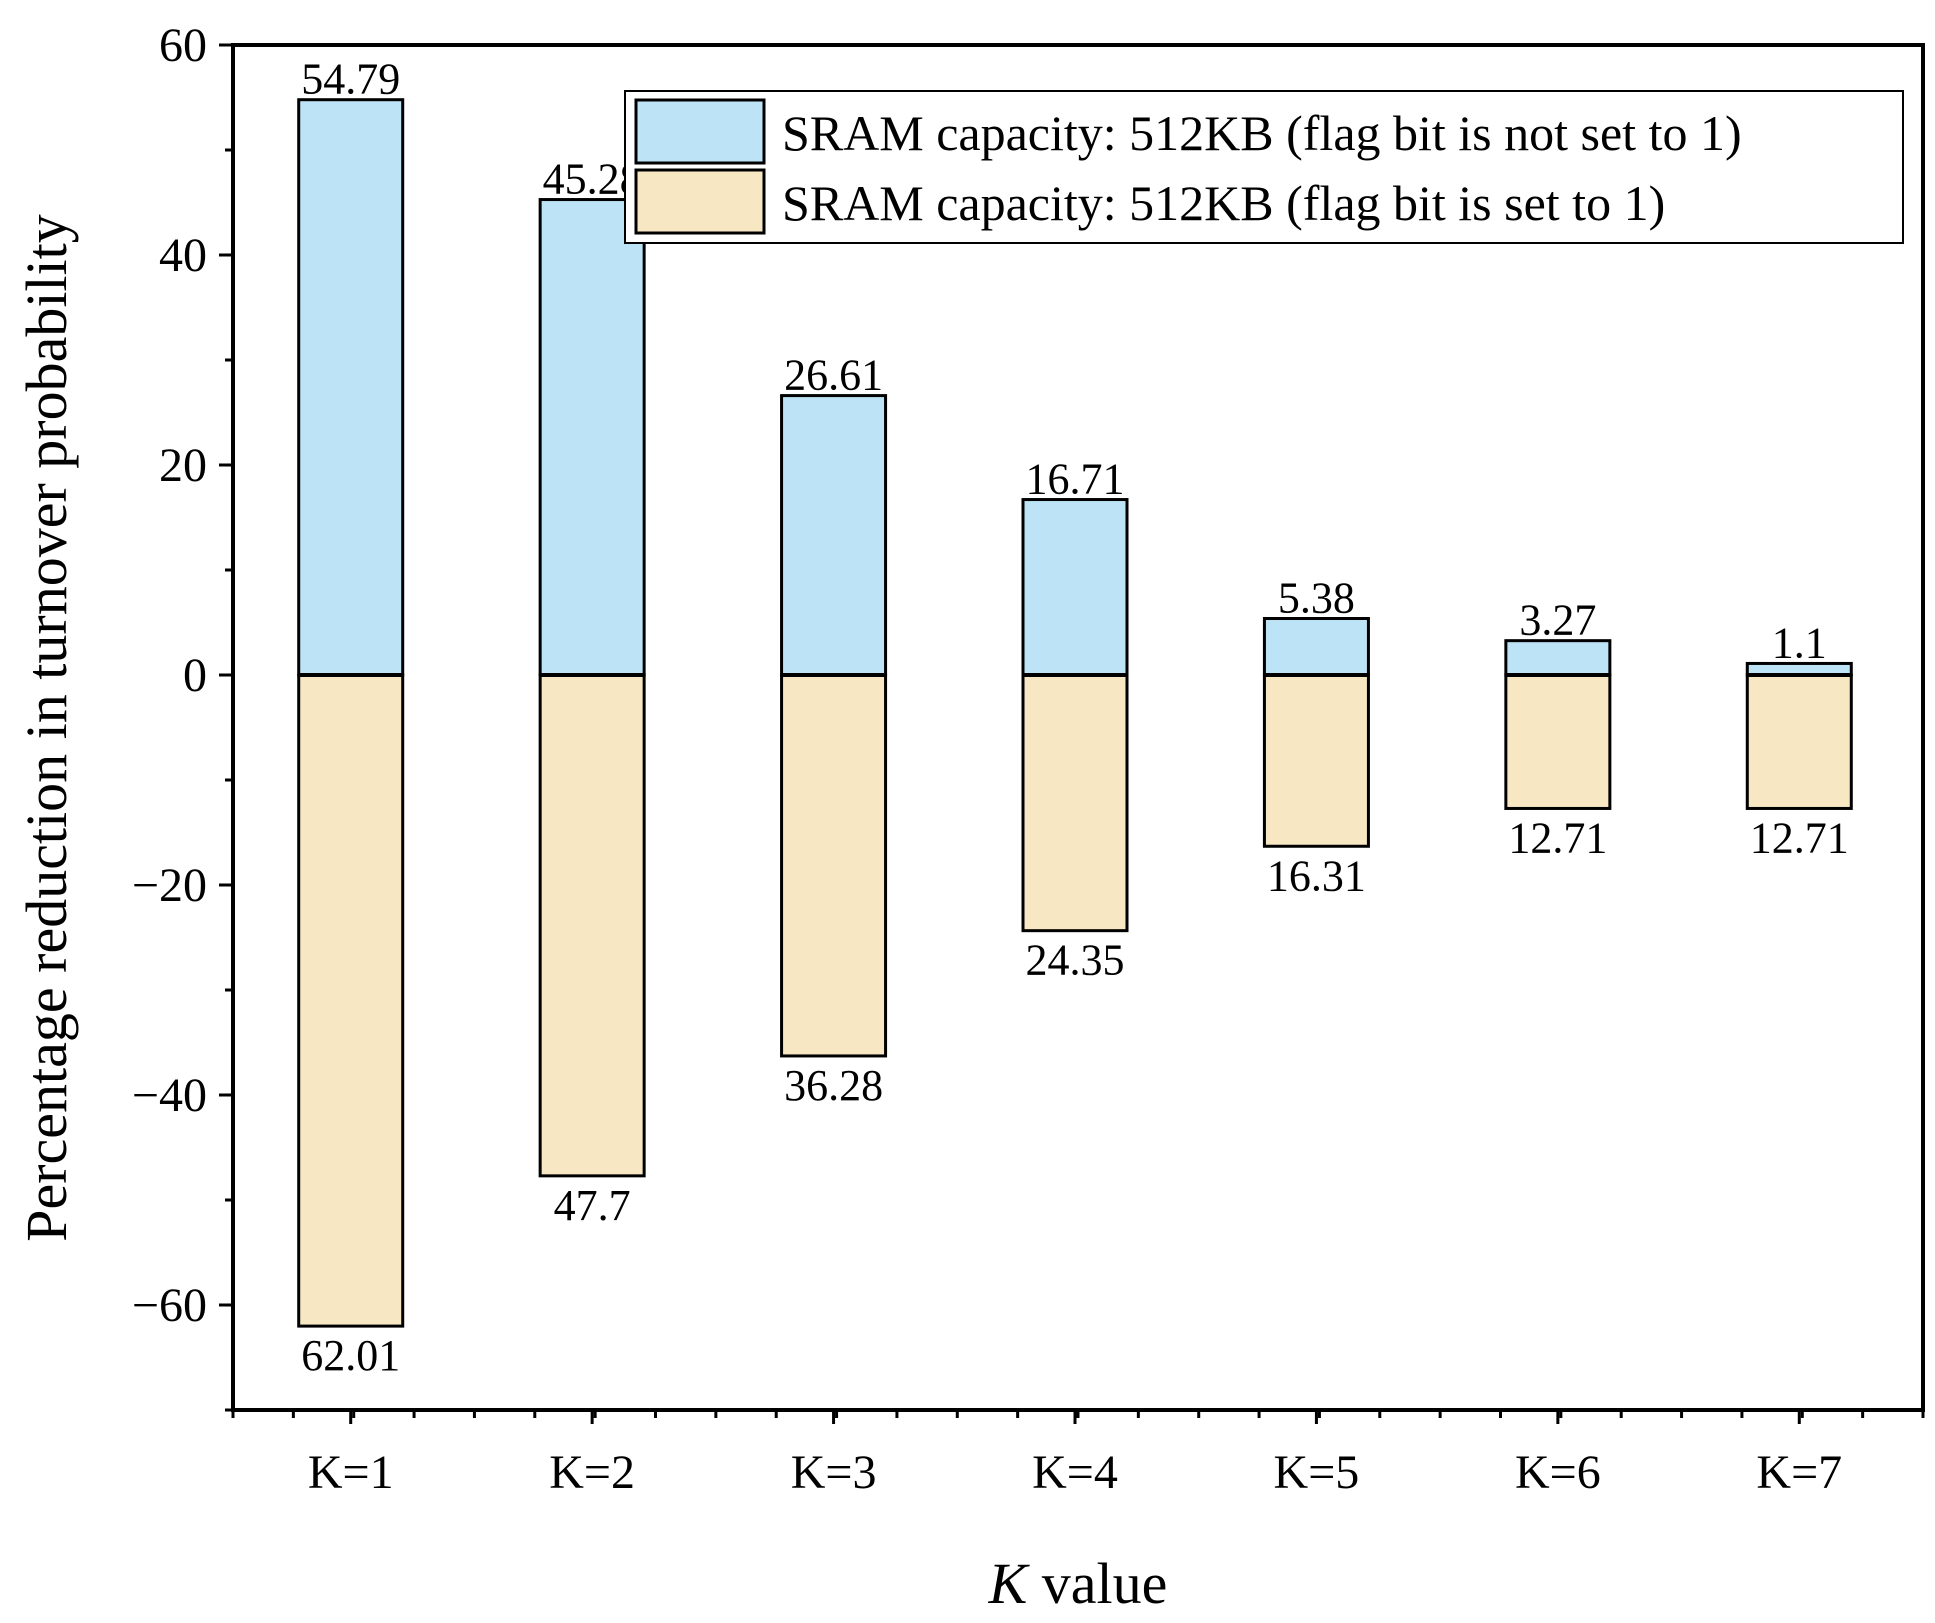 The width and height of the screenshot is (1935, 1623). I want to click on data-label-not-set-7: 1.1, so click(1799, 642).